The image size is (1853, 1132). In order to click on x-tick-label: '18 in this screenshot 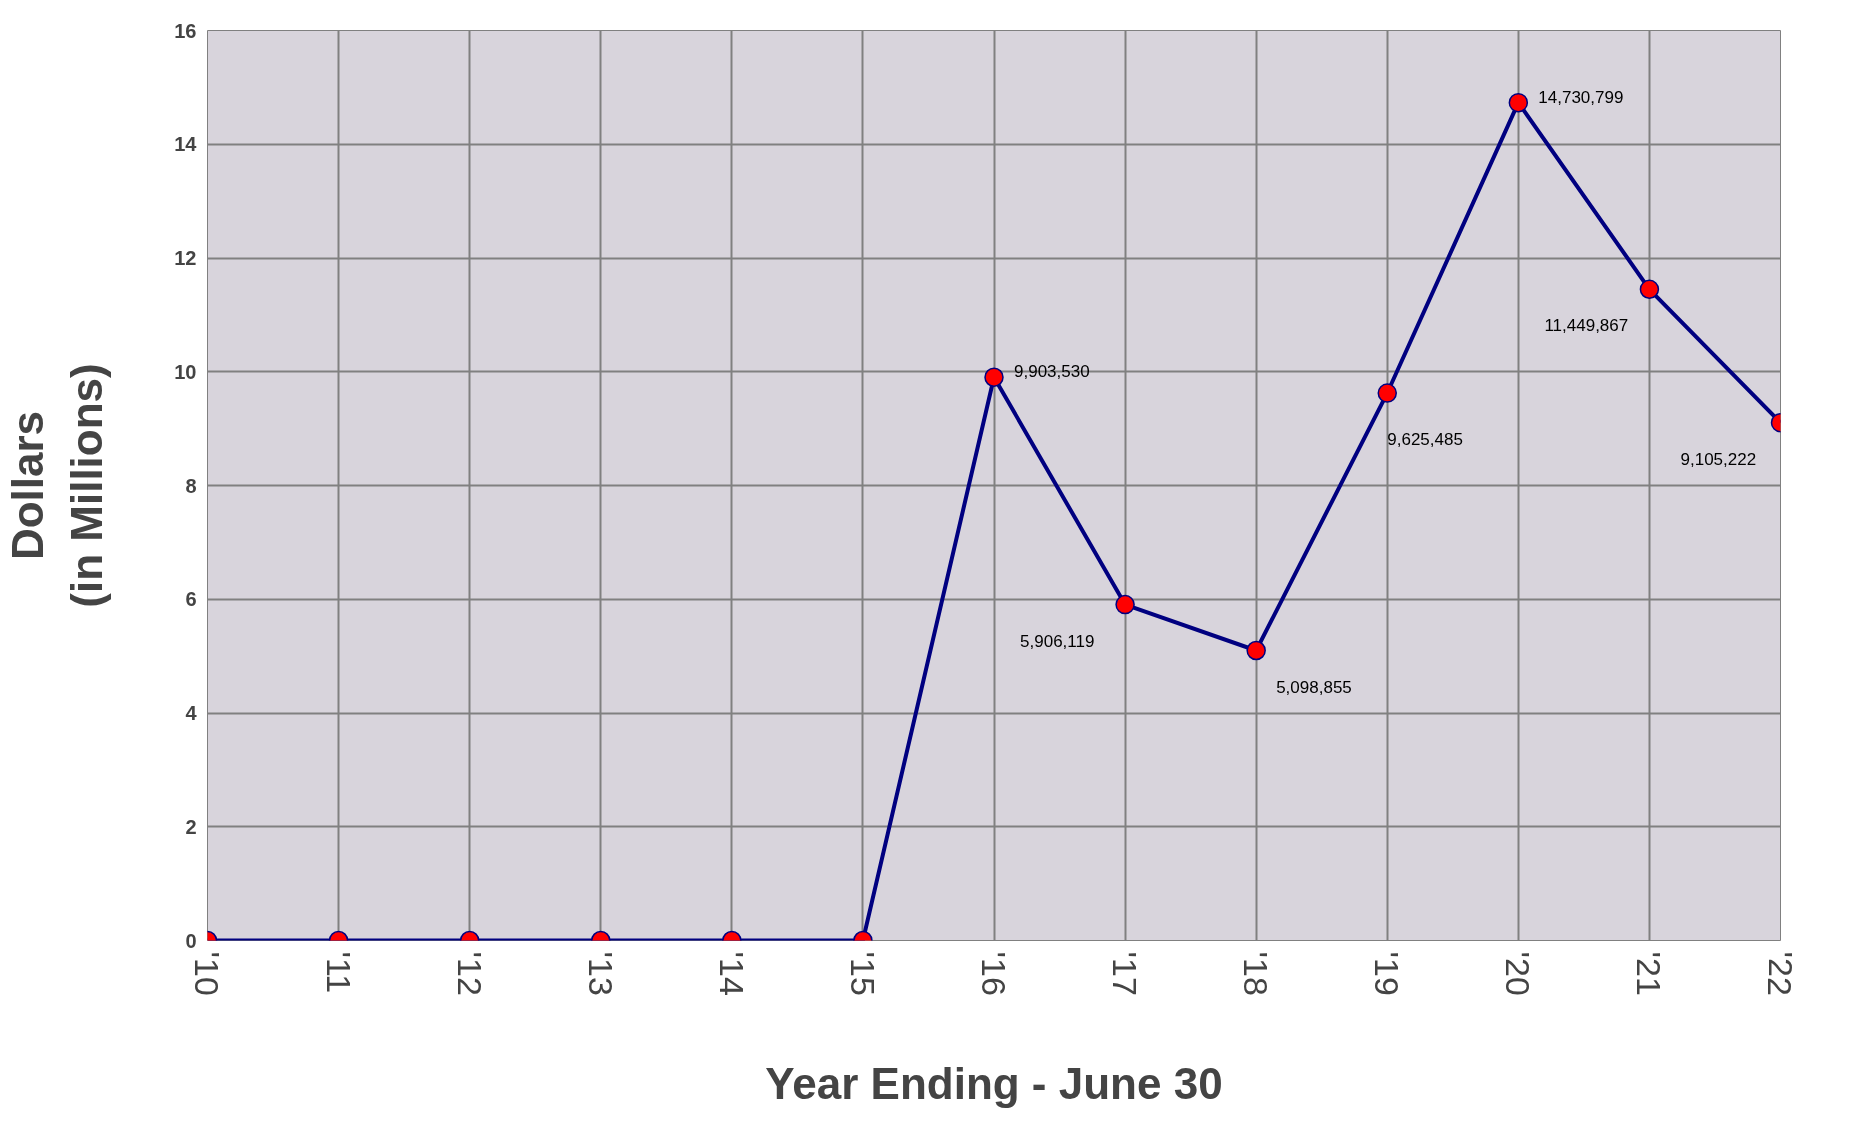, I will do `click(1256, 973)`.